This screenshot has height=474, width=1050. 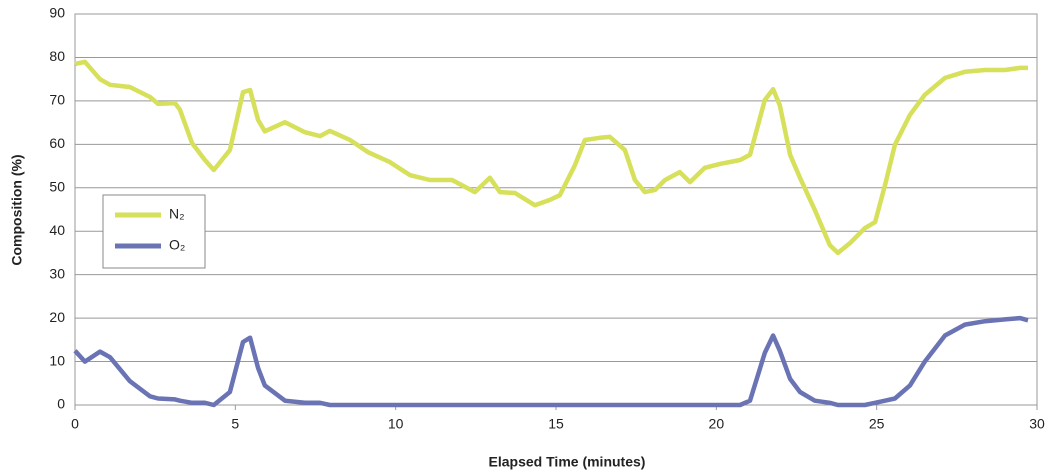 I want to click on x-tick-label: 25, so click(x=877, y=424).